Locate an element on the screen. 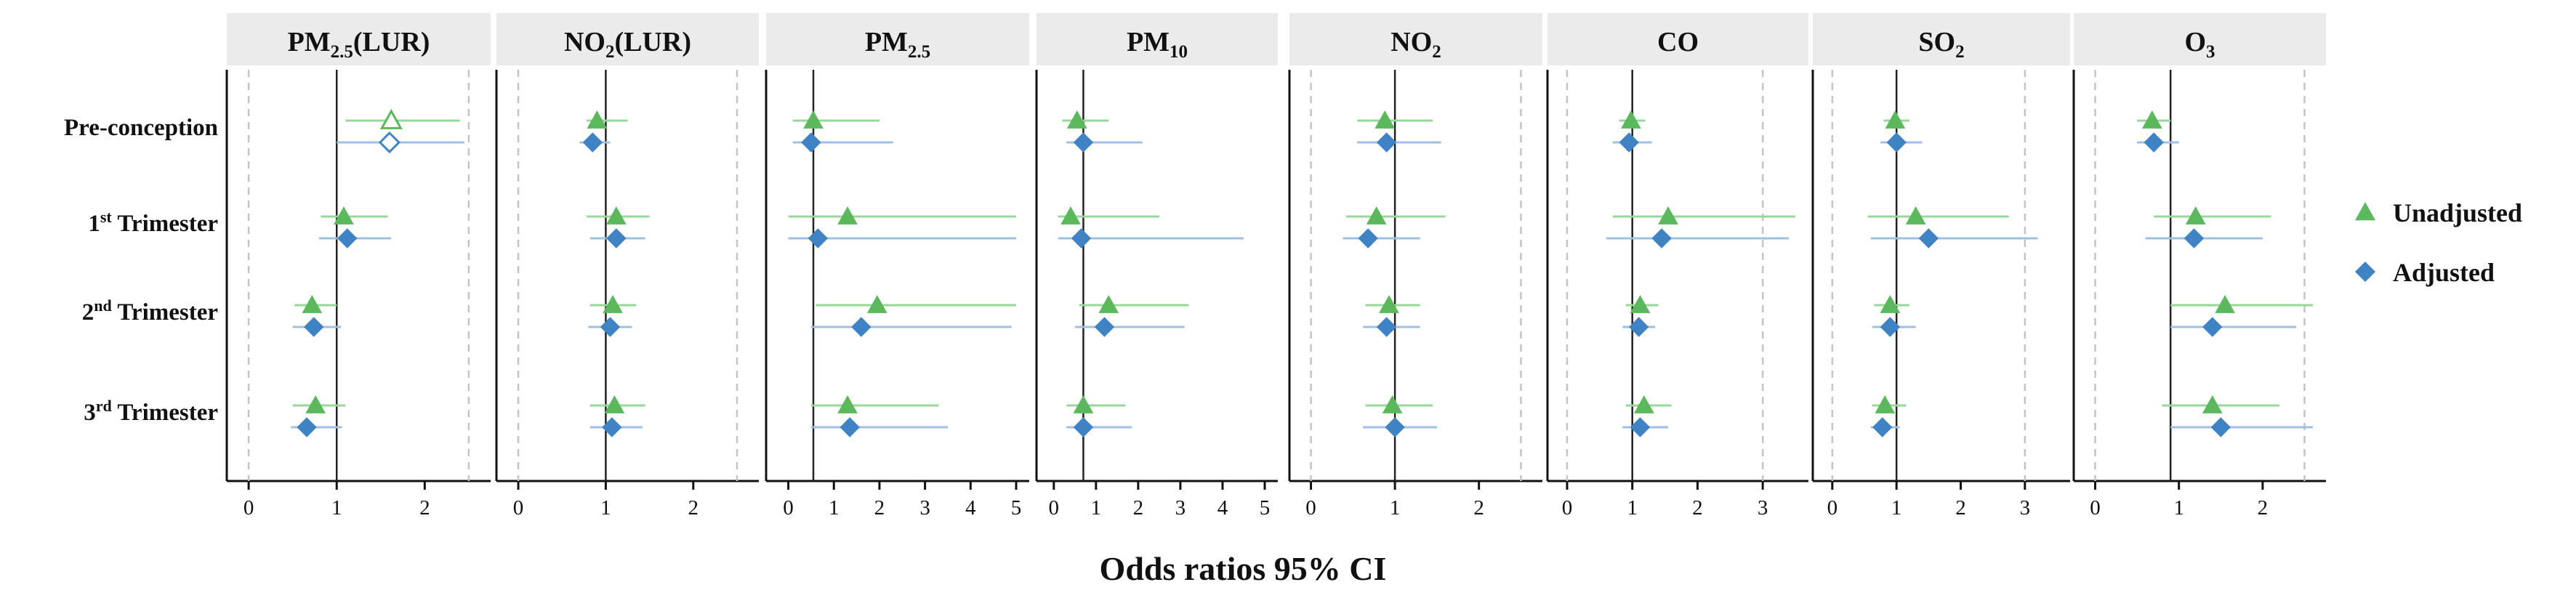 The height and width of the screenshot is (598, 2576). legend: Unadjusted Adjusted is located at coordinates (2438, 243).